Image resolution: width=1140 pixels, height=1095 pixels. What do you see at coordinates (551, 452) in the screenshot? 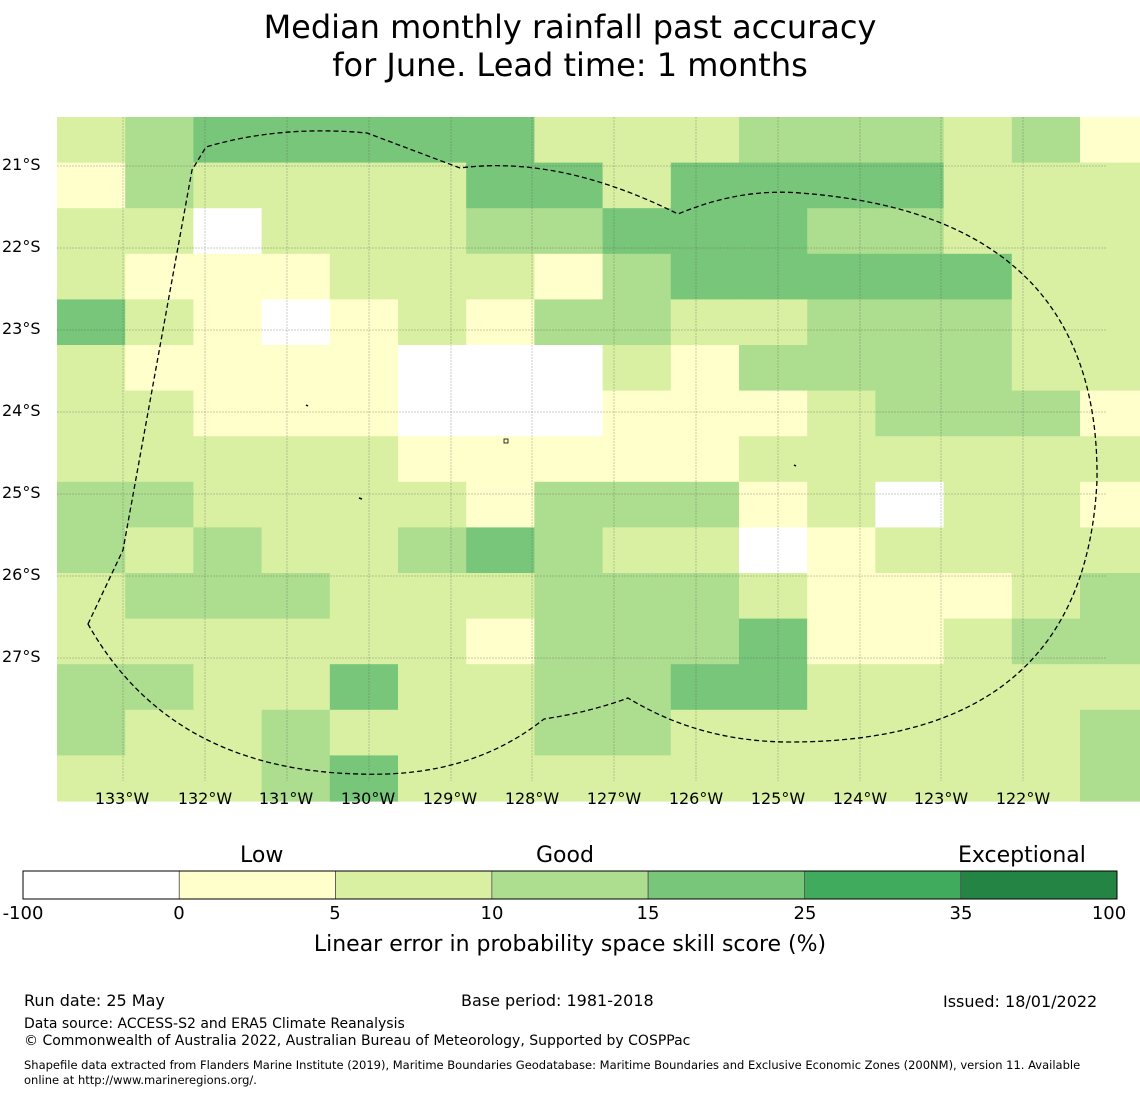
I see `island-marks` at bounding box center [551, 452].